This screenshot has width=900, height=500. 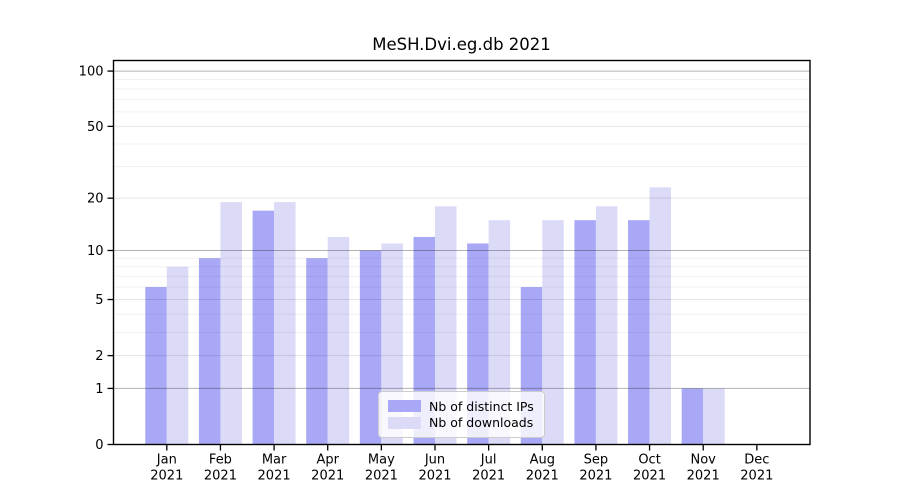 What do you see at coordinates (285, 323) in the screenshot?
I see `bar-mar-downloads` at bounding box center [285, 323].